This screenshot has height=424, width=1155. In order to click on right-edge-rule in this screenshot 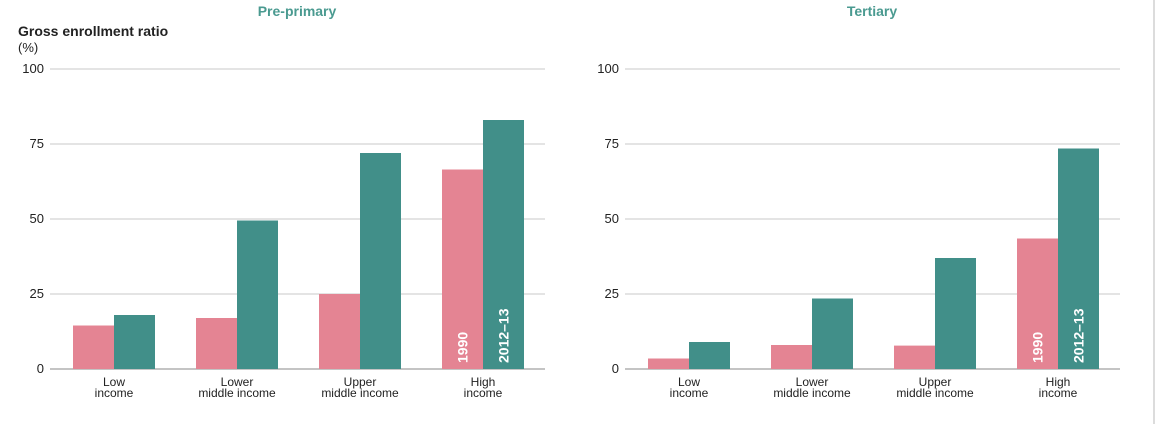, I will do `click(1154, 212)`.